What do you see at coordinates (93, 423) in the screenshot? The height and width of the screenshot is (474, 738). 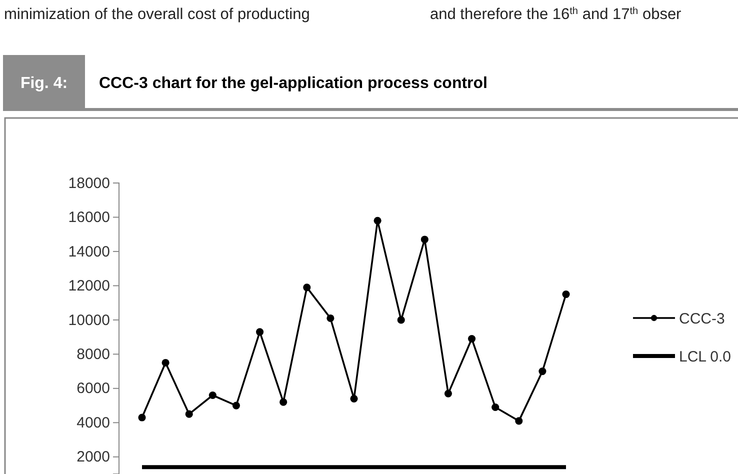 I see `y-tick-label: 4000` at bounding box center [93, 423].